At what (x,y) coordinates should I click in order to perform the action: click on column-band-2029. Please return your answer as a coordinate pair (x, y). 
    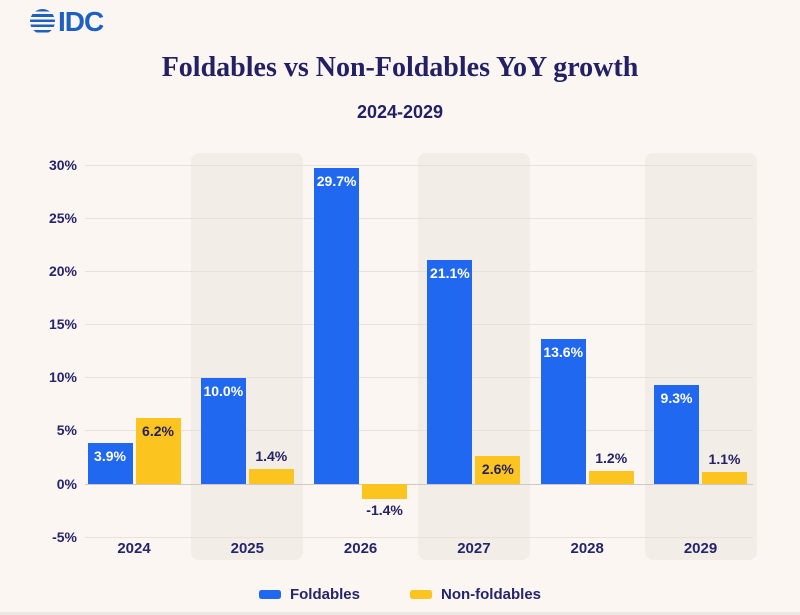
    Looking at the image, I should click on (700, 356).